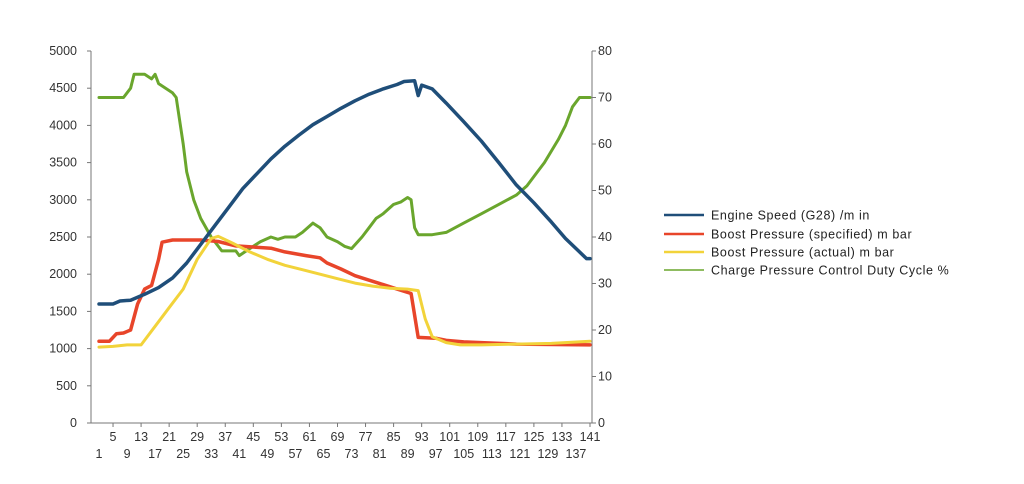  I want to click on x-axis-tick-label: 105, so click(463, 454).